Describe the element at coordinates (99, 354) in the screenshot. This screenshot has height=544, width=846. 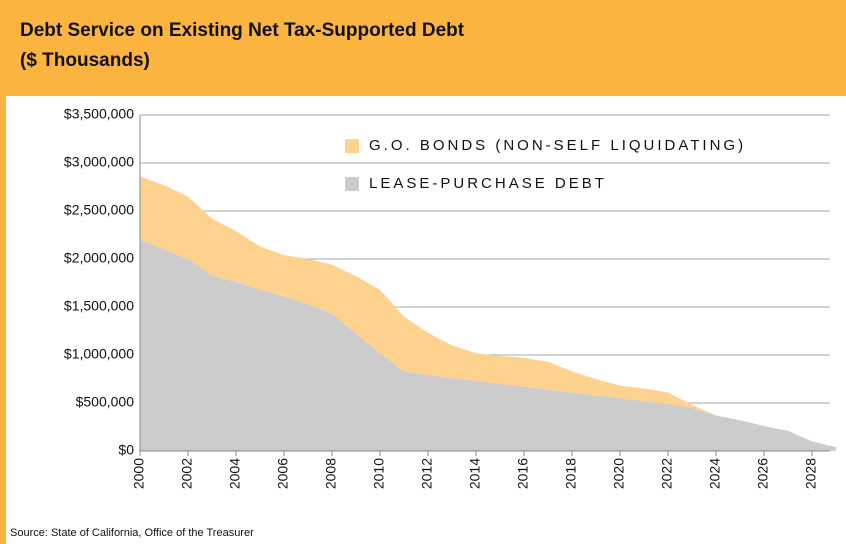
I see `y-tick-label: $1,000,000` at that location.